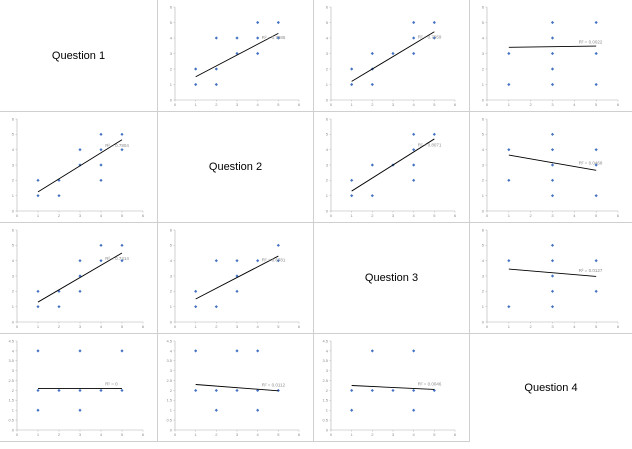 The image size is (632, 449). What do you see at coordinates (111, 383) in the screenshot?
I see `r-squared-label: R² = 0` at bounding box center [111, 383].